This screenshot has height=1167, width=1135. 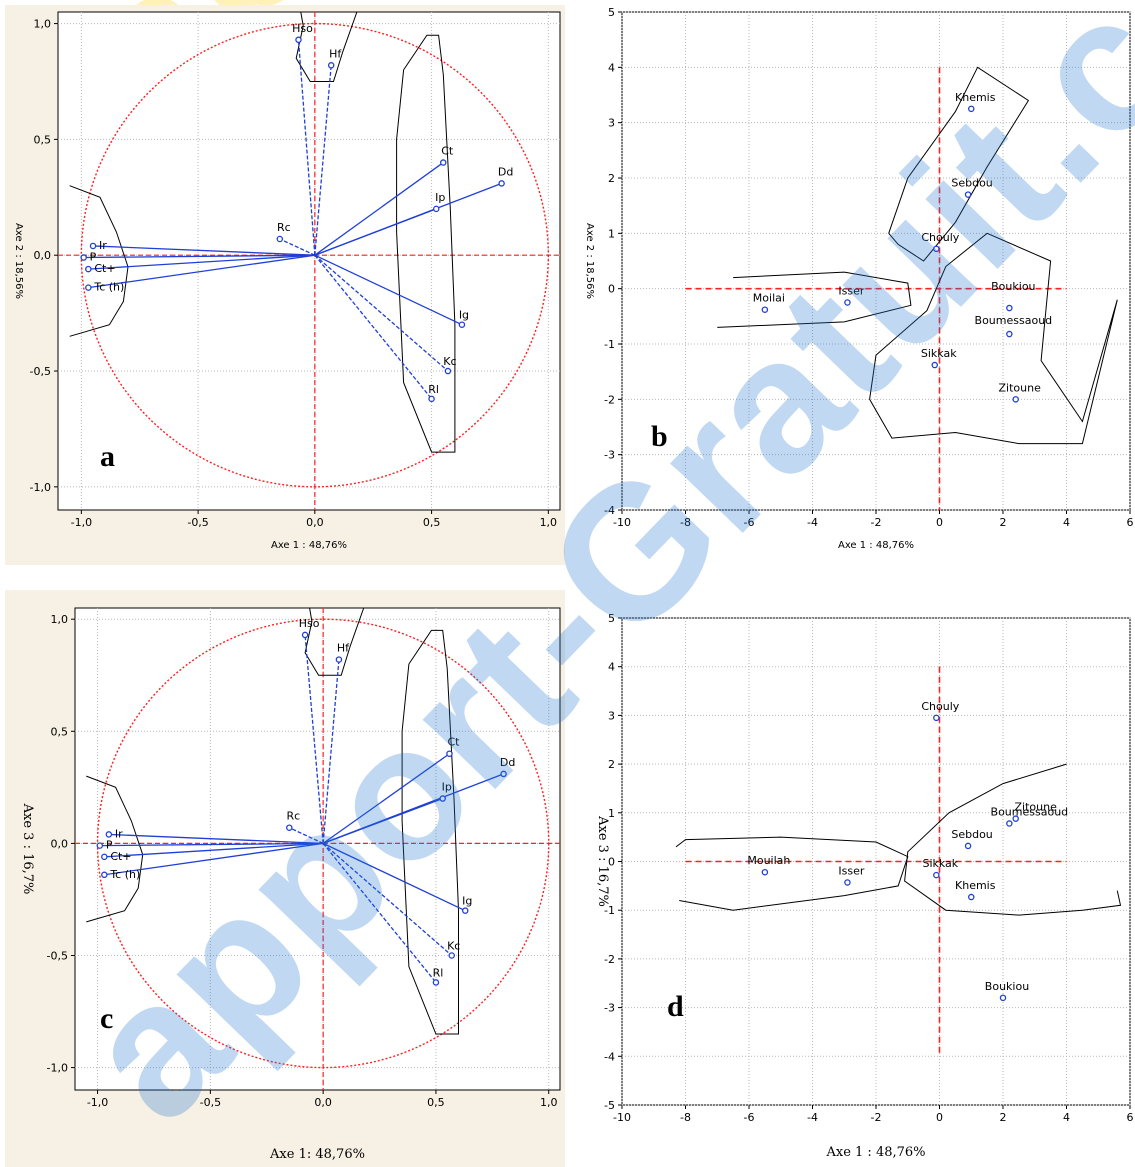 I want to click on point-marker-Chouly, so click(x=936, y=249).